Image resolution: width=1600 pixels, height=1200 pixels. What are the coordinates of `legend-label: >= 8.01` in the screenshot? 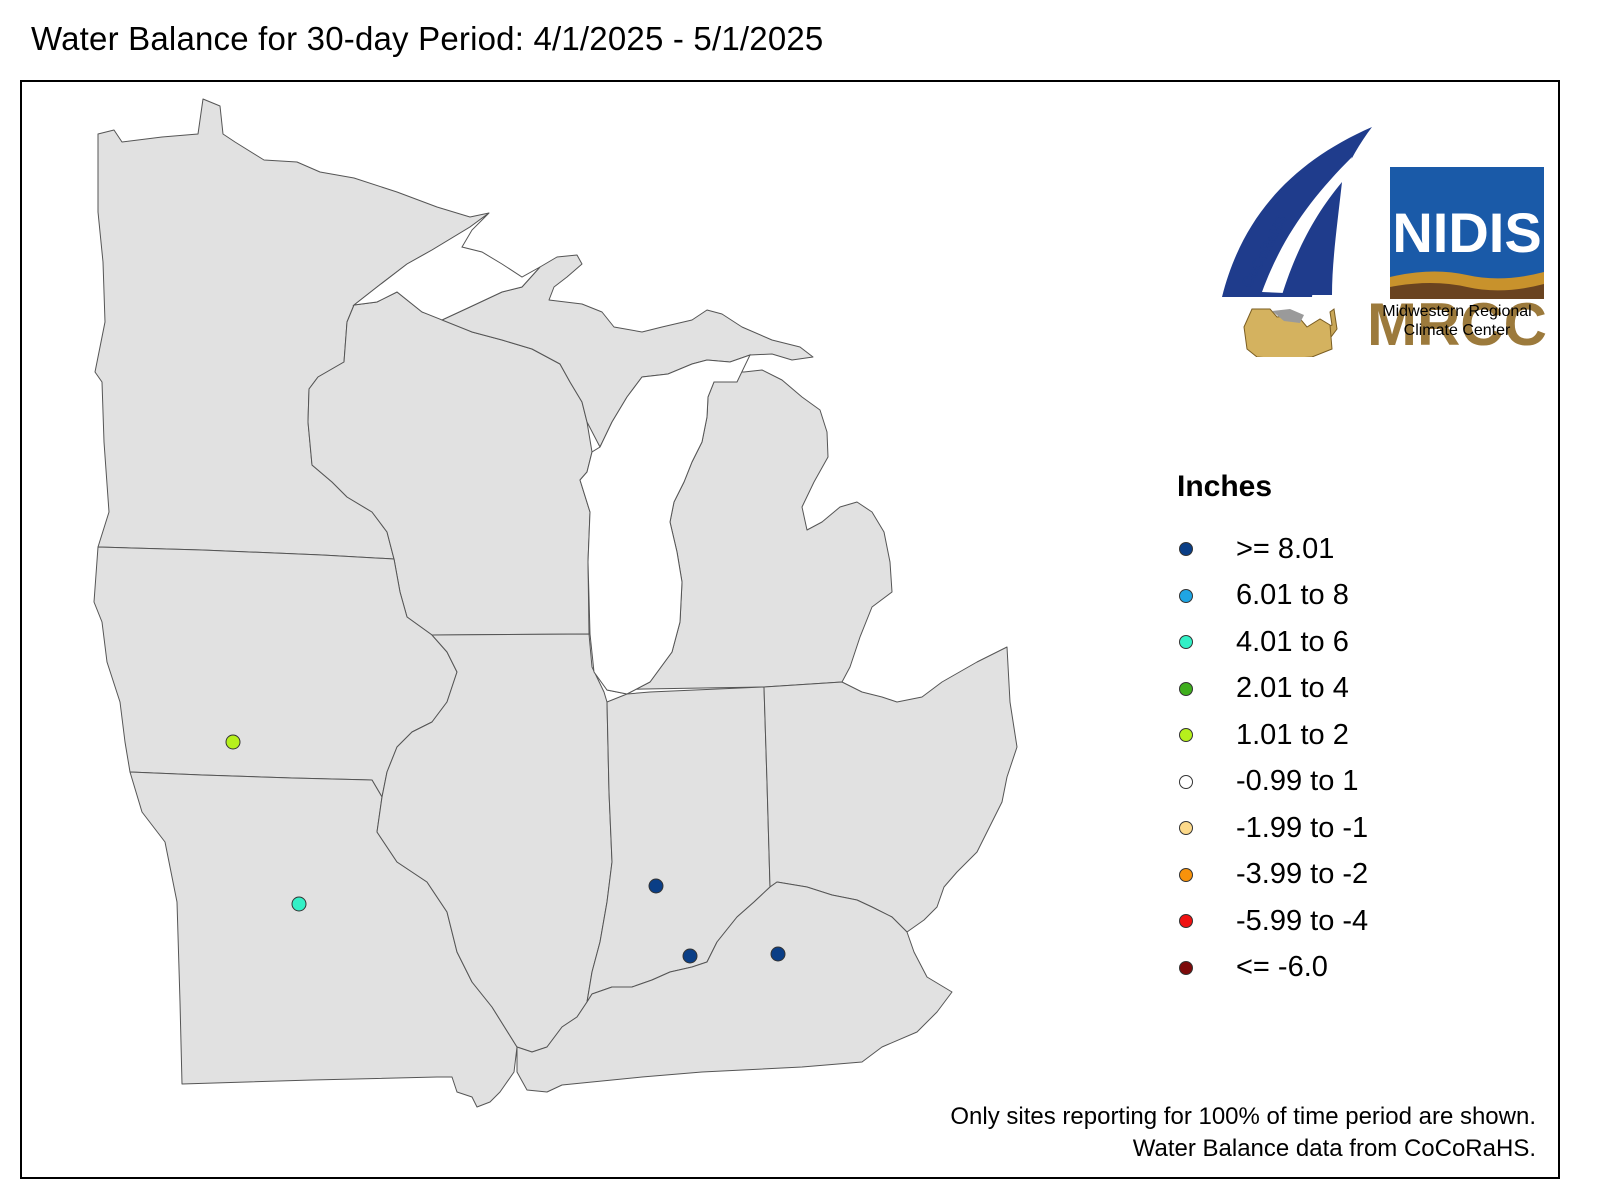 It's located at (1285, 548).